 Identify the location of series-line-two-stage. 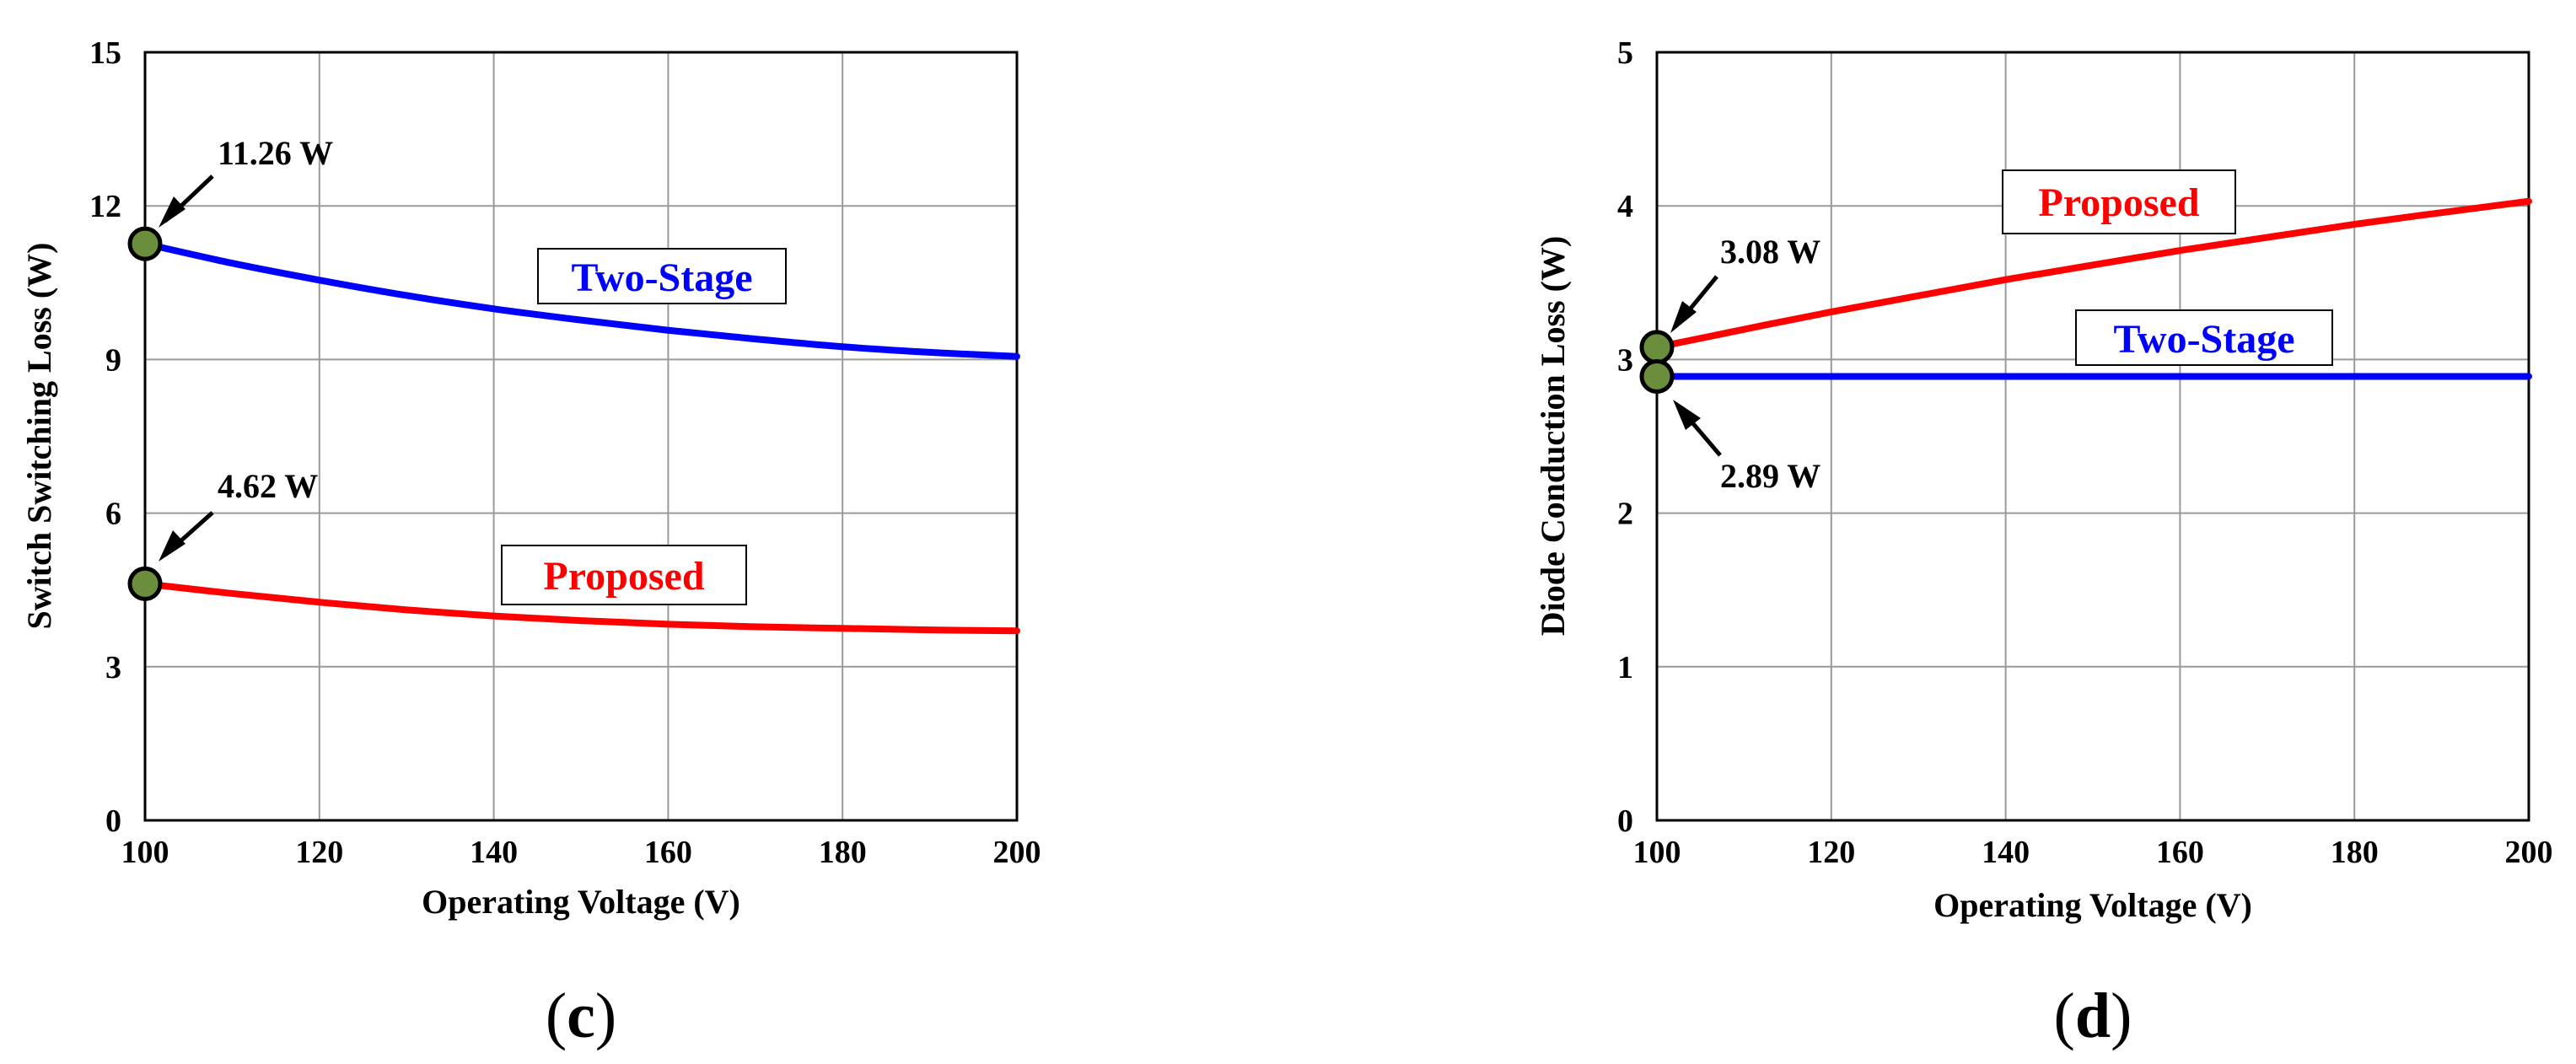
(581, 300).